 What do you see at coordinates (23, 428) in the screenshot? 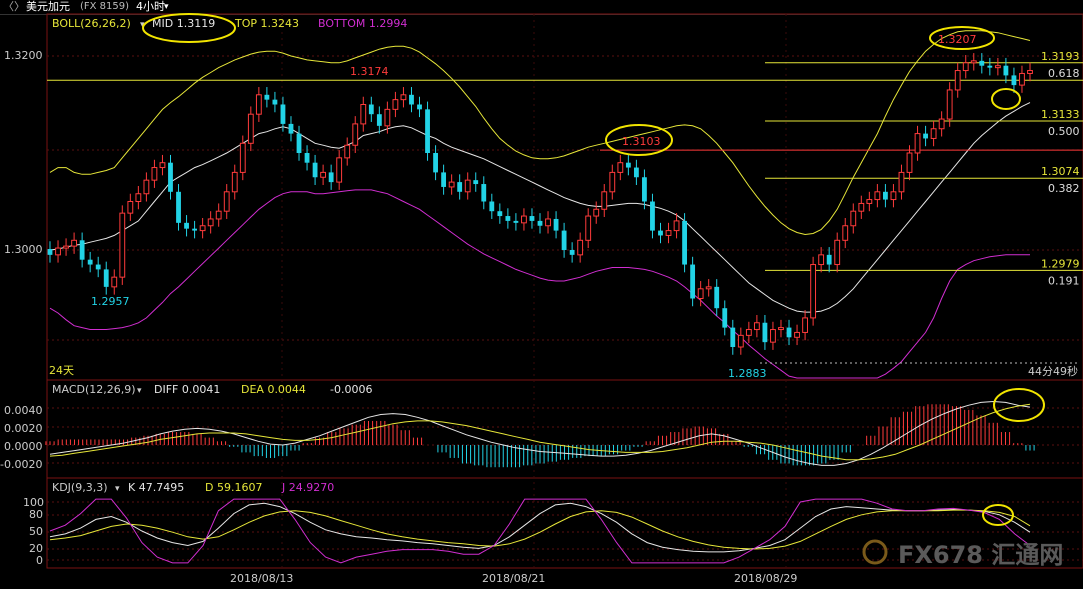
I see `macd-y-label: 0.0020` at bounding box center [23, 428].